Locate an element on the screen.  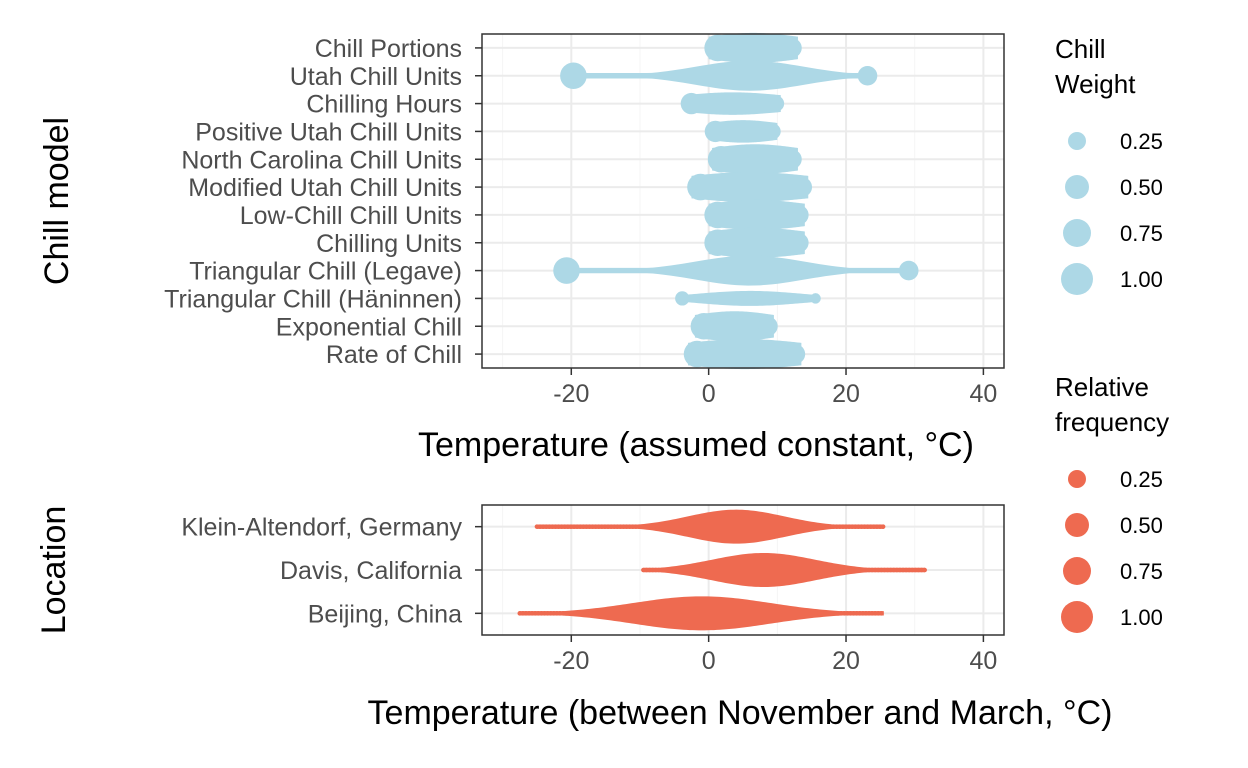
series-triangular-chill-legave is located at coordinates (736, 270).